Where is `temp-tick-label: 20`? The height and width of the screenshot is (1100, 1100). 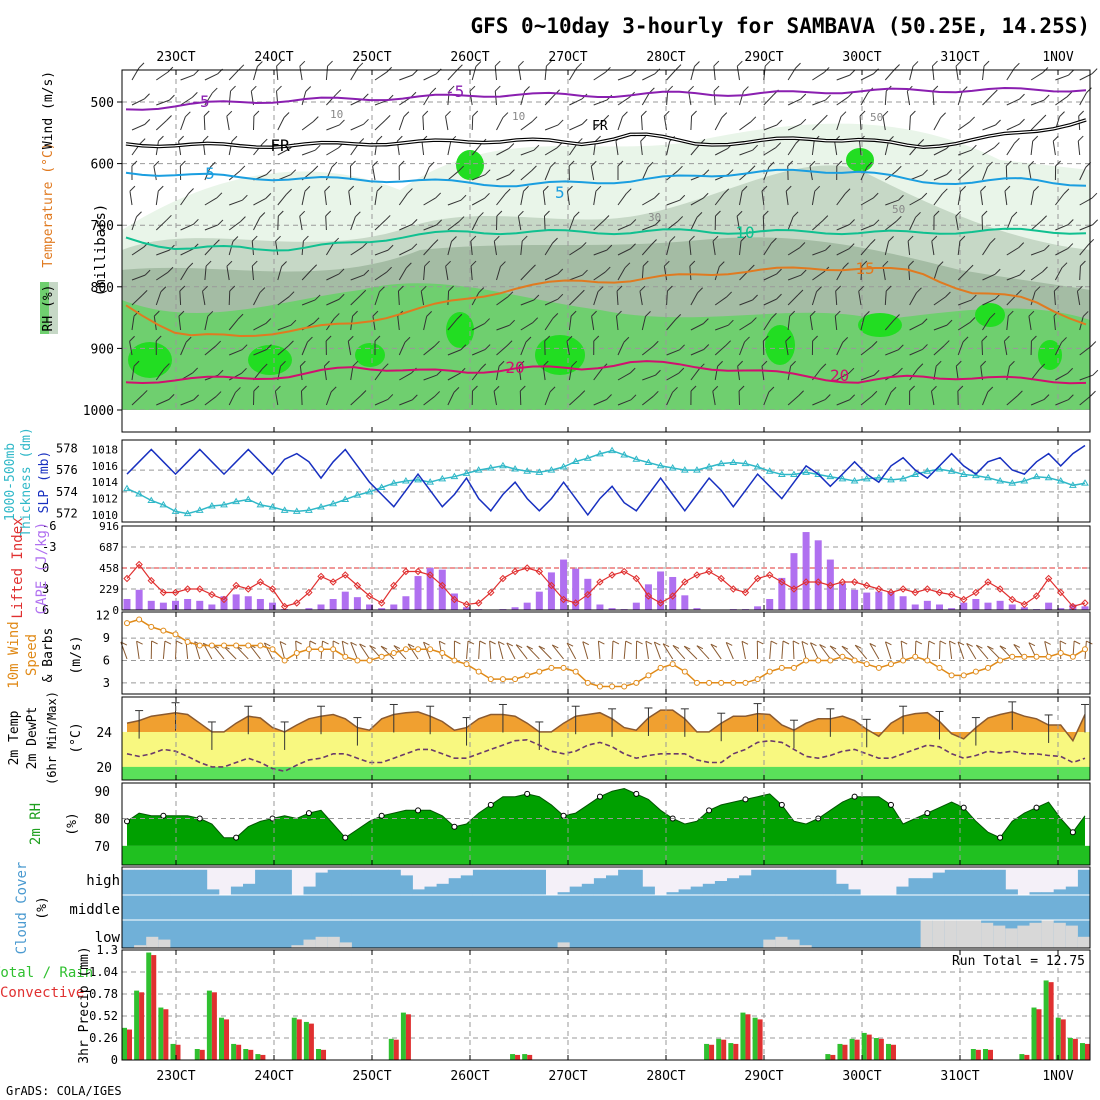 temp-tick-label: 20 is located at coordinates (104, 768).